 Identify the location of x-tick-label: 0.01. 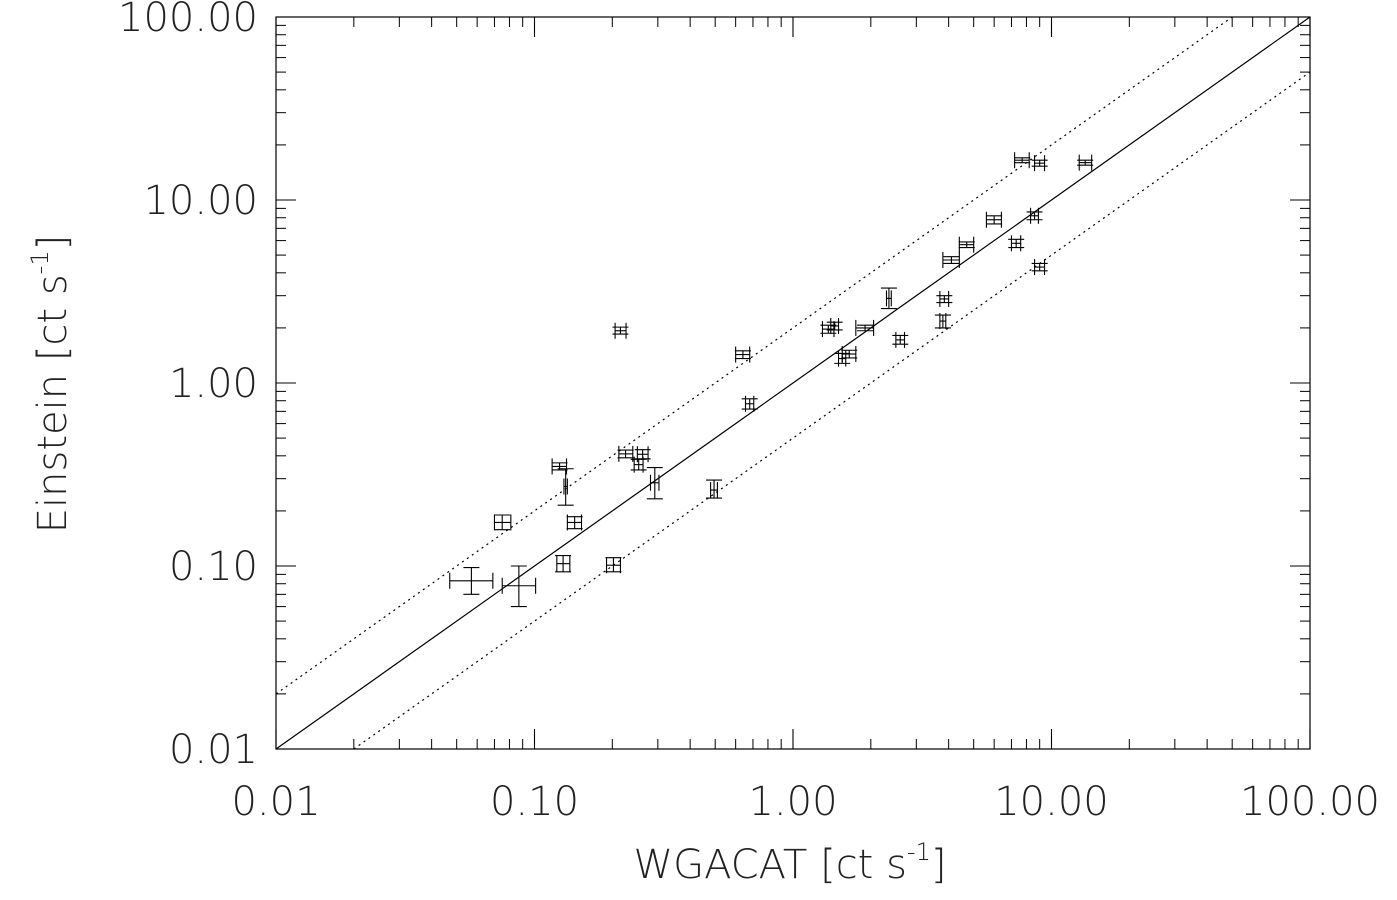
(275, 802).